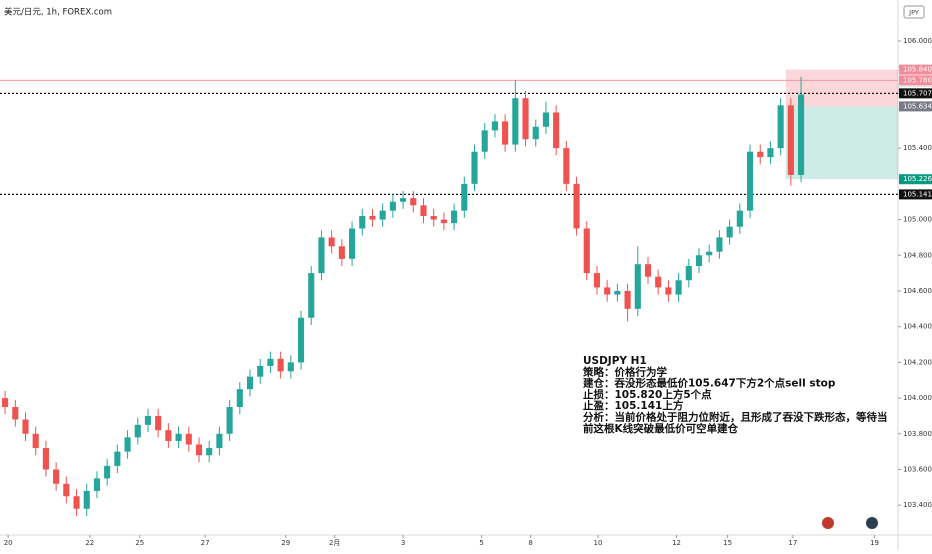 The height and width of the screenshot is (554, 932). What do you see at coordinates (917, 93) in the screenshot?
I see `level-label: 105.707` at bounding box center [917, 93].